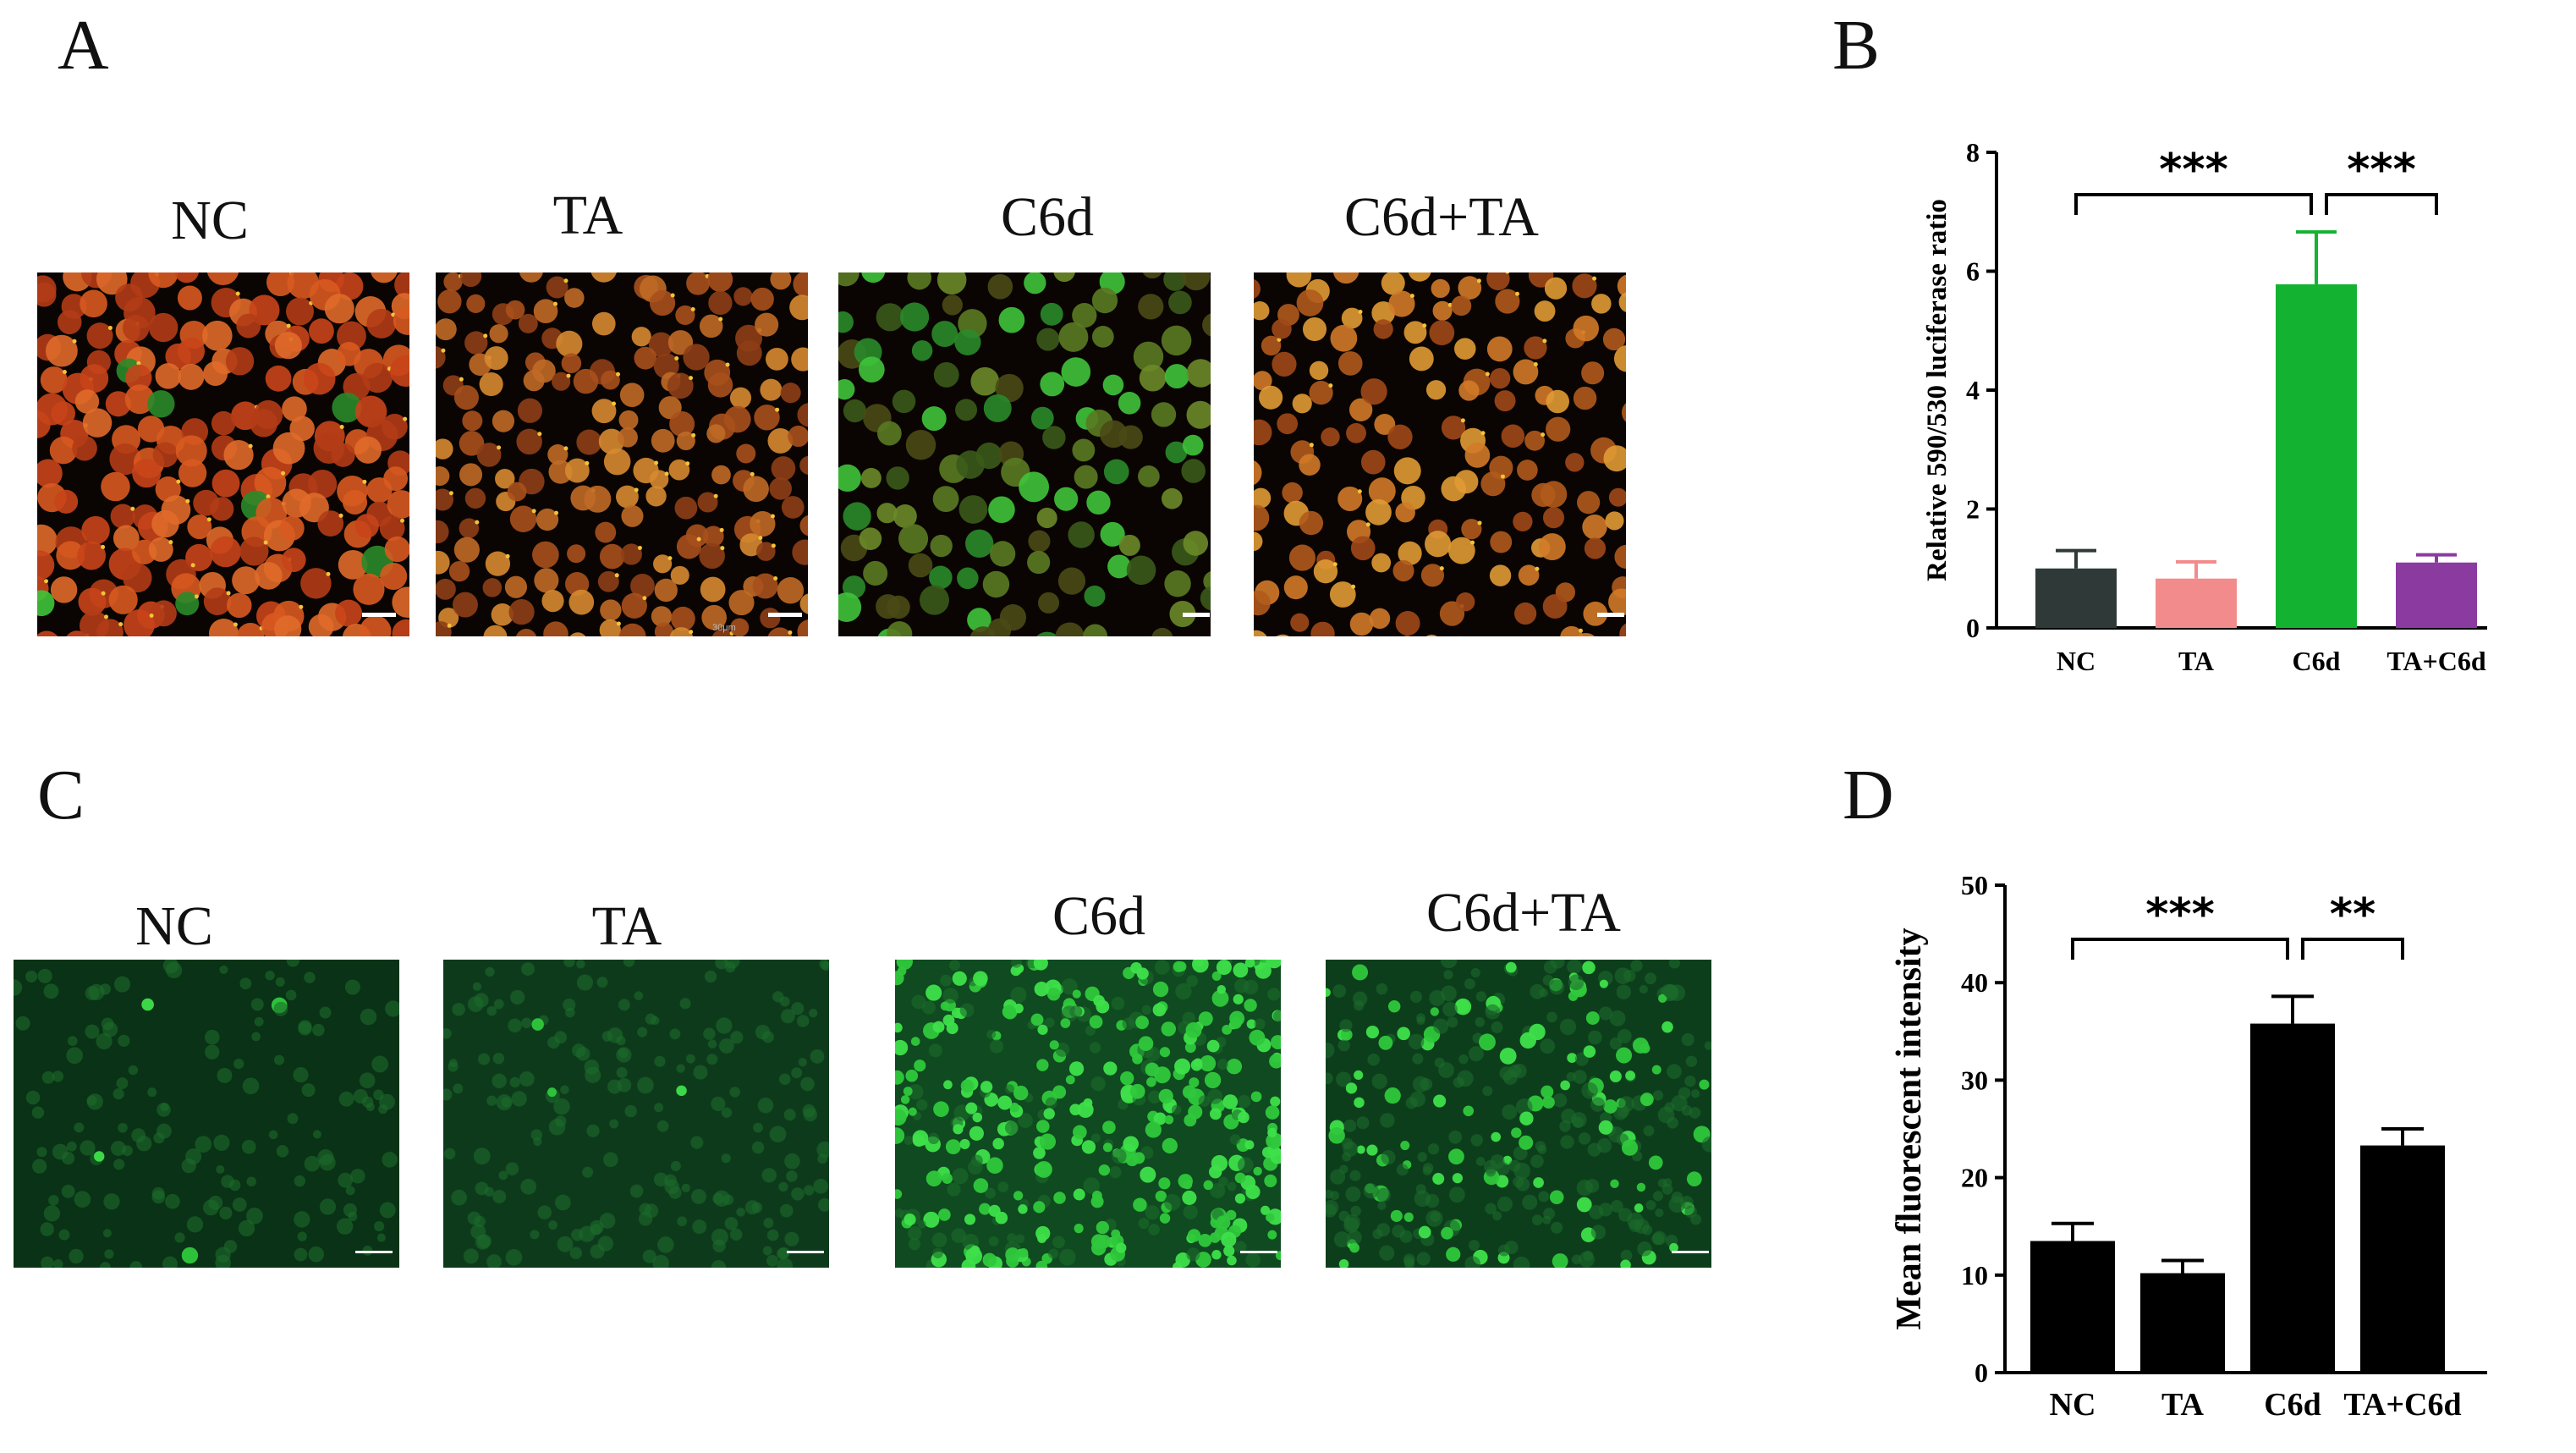 The height and width of the screenshot is (1453, 2576). What do you see at coordinates (184, 927) in the screenshot?
I see `label-c-nc: NC` at bounding box center [184, 927].